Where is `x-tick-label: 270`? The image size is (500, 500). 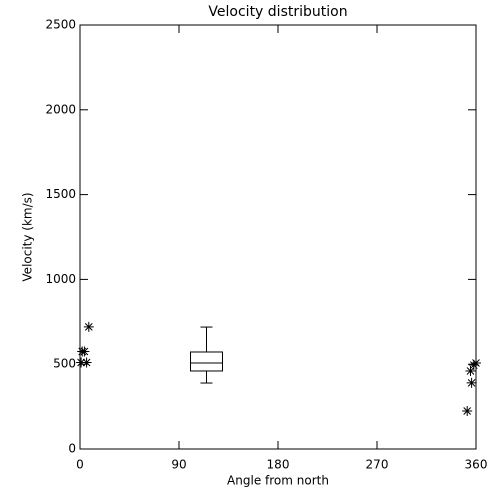 x-tick-label: 270 is located at coordinates (377, 465).